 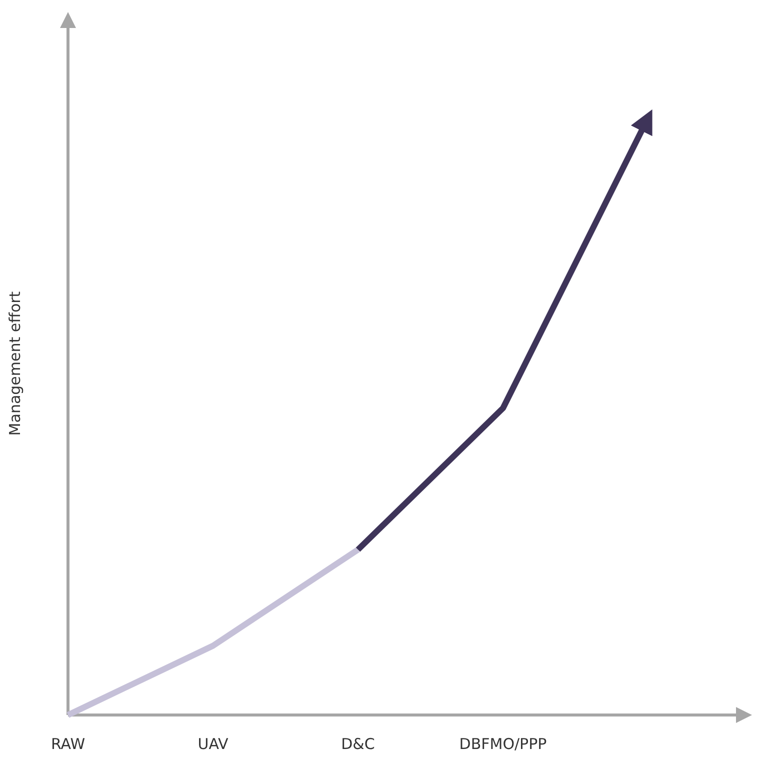 What do you see at coordinates (68, 744) in the screenshot?
I see `x-tick-label: RAW` at bounding box center [68, 744].